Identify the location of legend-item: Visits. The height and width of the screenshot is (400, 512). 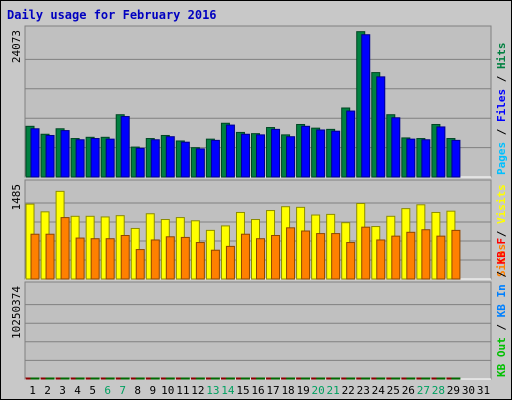
(501, 204).